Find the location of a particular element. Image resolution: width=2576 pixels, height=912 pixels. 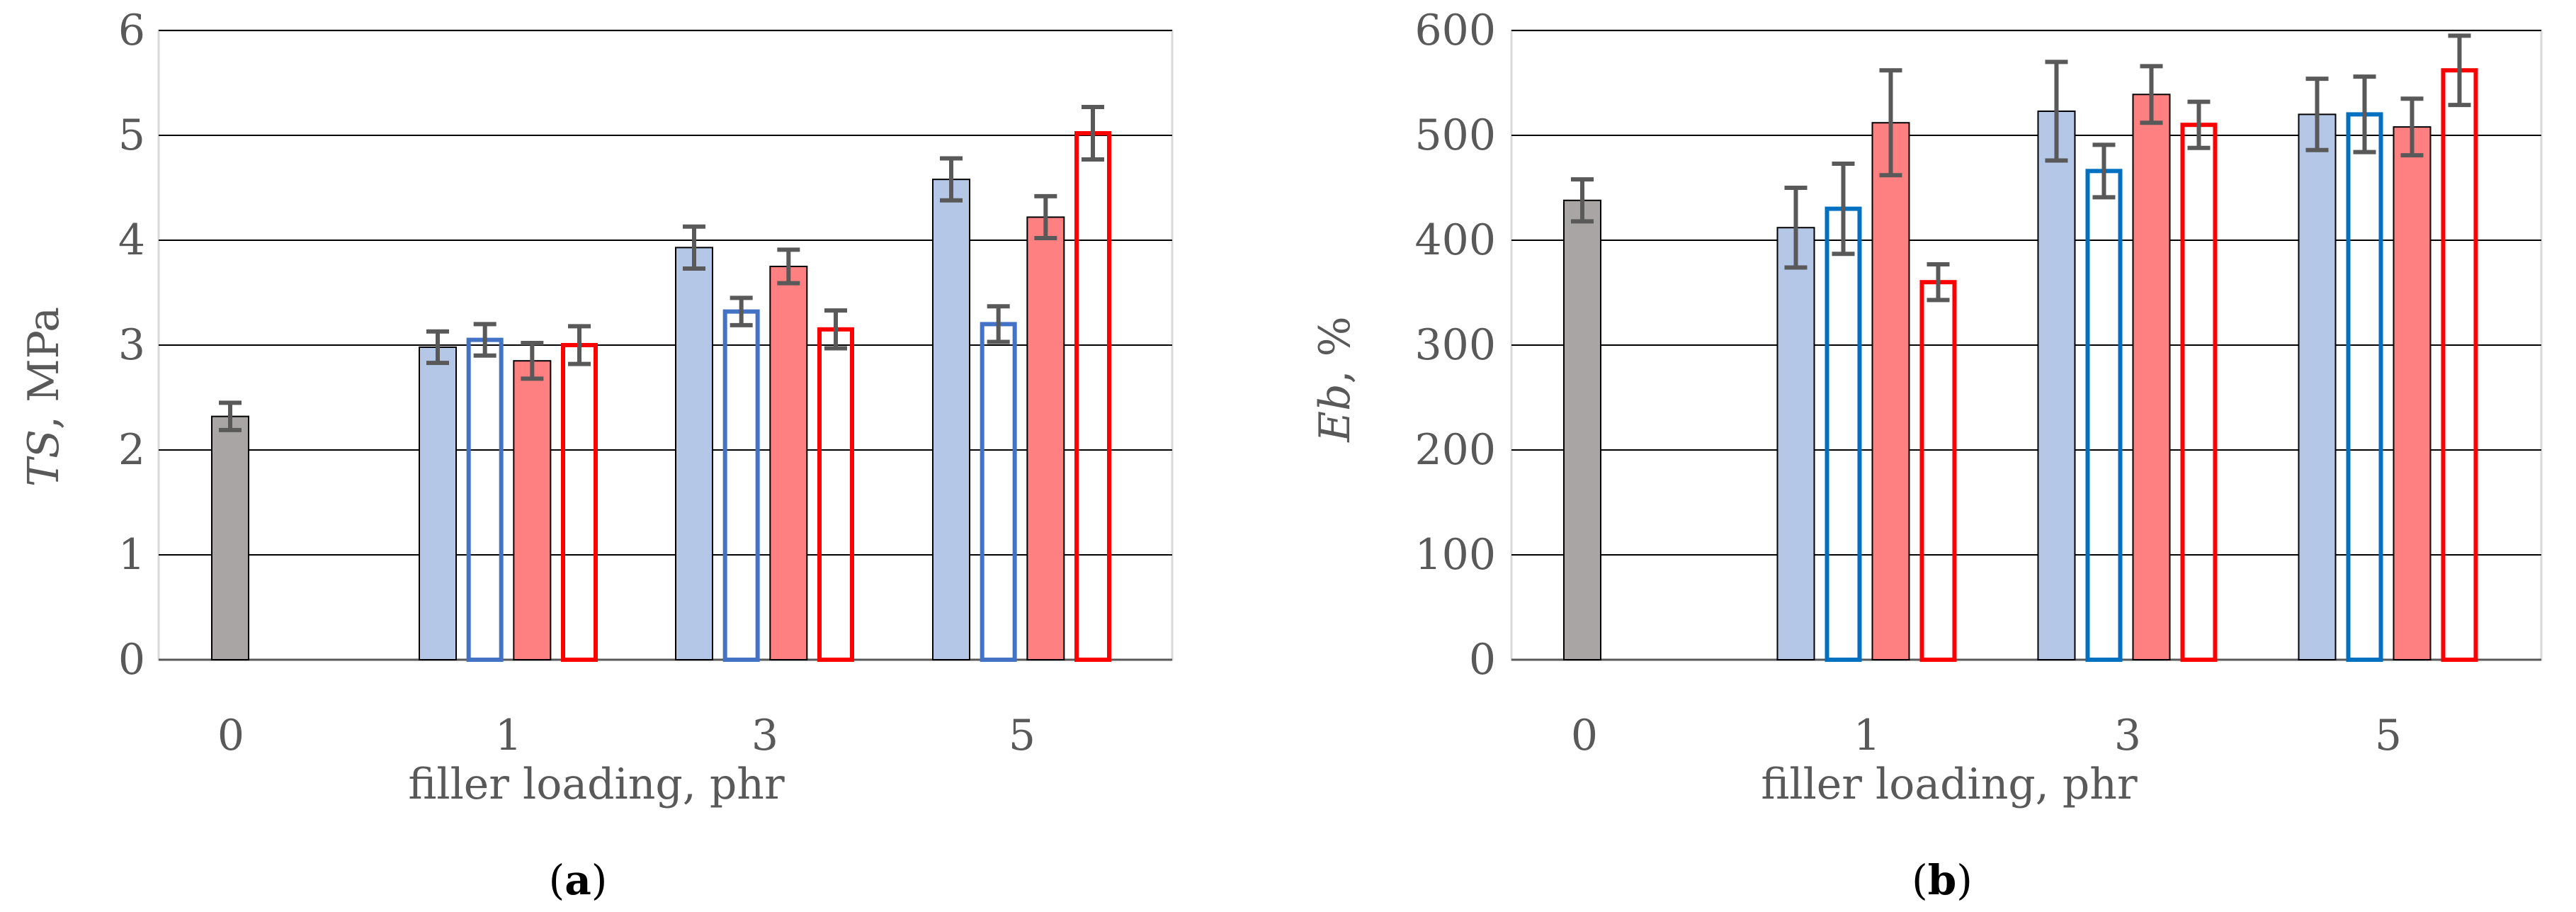

panel-letter: b is located at coordinates (1942, 880).